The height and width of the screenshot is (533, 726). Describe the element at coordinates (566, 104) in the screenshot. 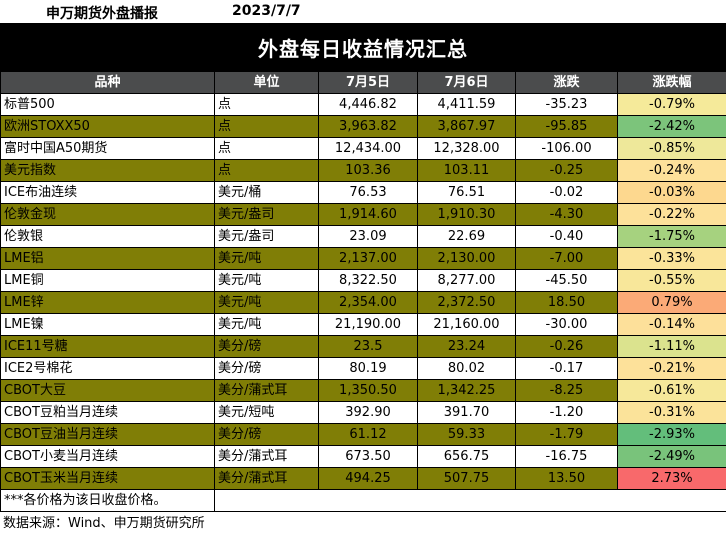

I see `change-cell: -35.23` at that location.